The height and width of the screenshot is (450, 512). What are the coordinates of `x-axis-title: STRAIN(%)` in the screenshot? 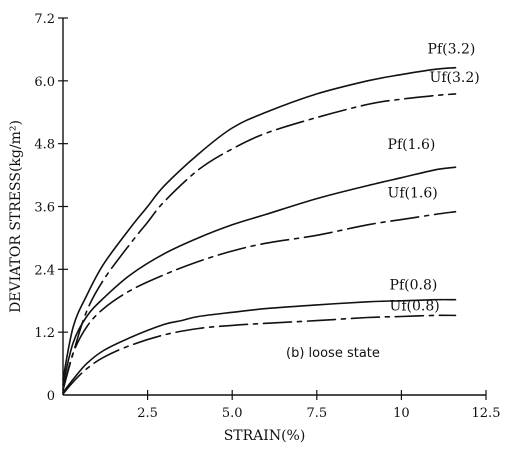 It's located at (265, 436).